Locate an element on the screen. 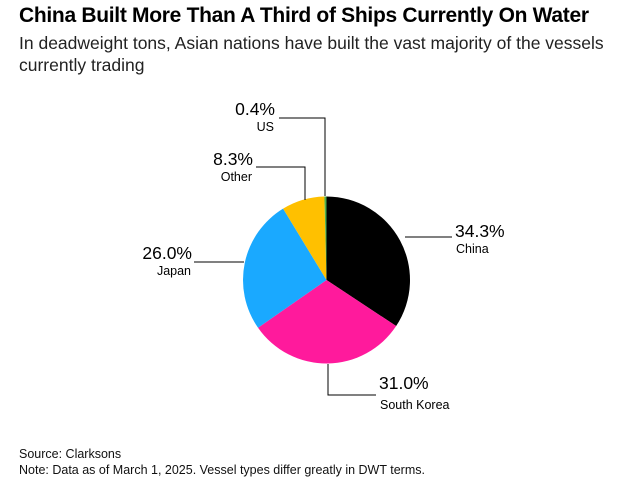 Image resolution: width=620 pixels, height=486 pixels. slice-category-label-japan: Japan is located at coordinates (174, 271).